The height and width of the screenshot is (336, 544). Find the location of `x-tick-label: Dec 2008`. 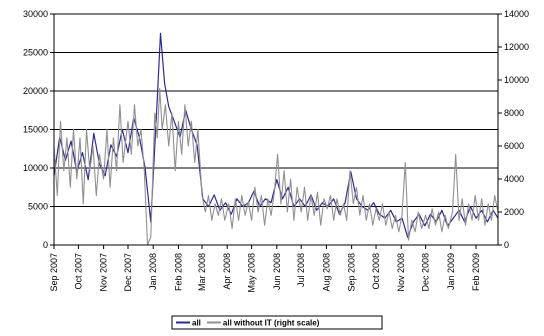

x-tick-label: Dec 2008 is located at coordinates (426, 272).